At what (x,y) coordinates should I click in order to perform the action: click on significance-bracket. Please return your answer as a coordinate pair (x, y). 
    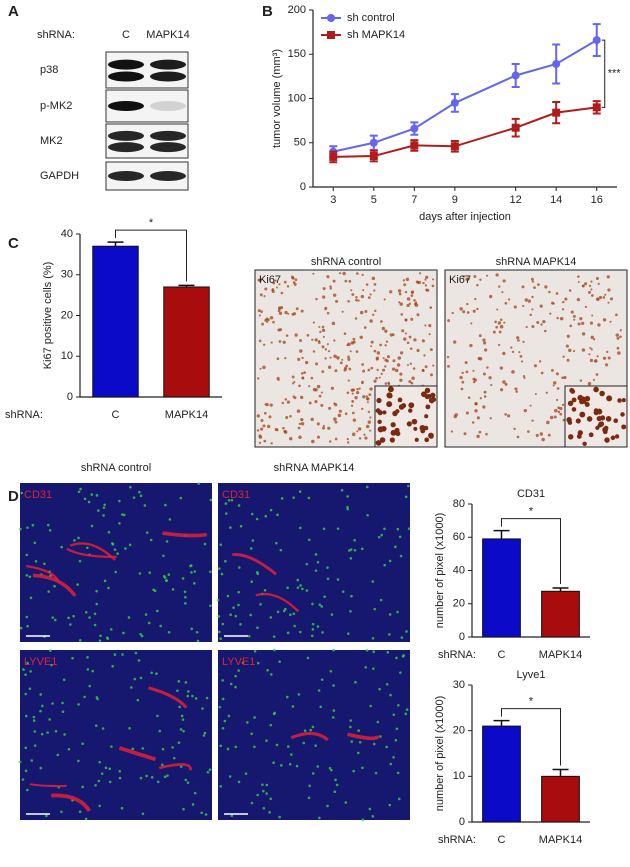
    Looking at the image, I should click on (531, 551).